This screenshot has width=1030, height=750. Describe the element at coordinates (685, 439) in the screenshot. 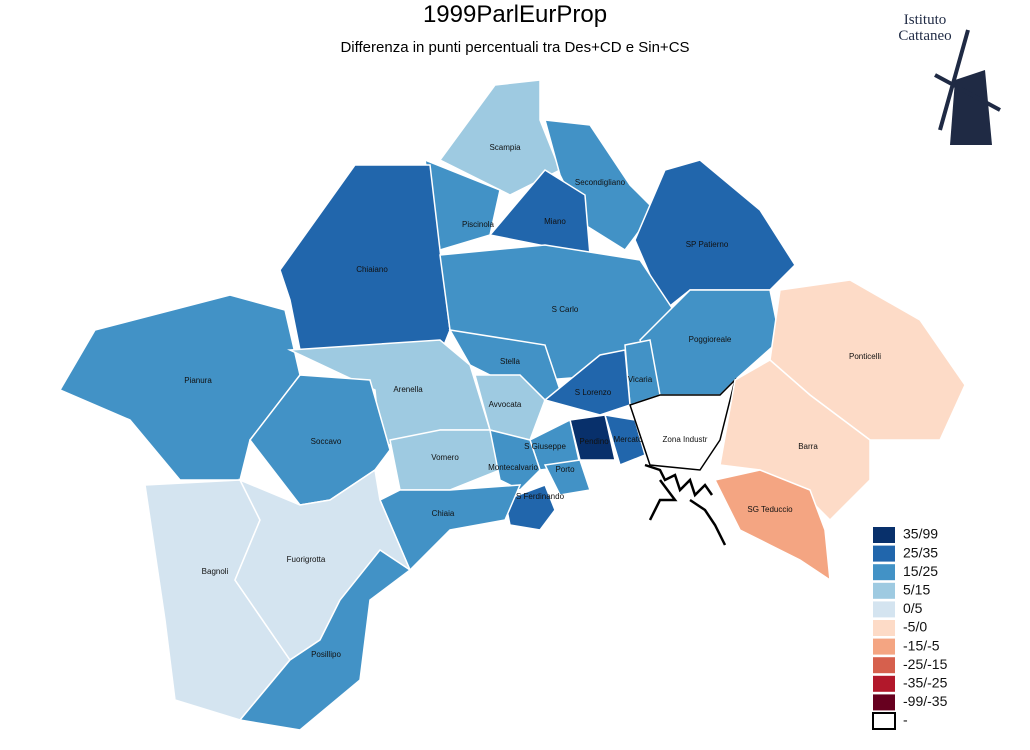

I see `district-label: Zona Industr` at that location.